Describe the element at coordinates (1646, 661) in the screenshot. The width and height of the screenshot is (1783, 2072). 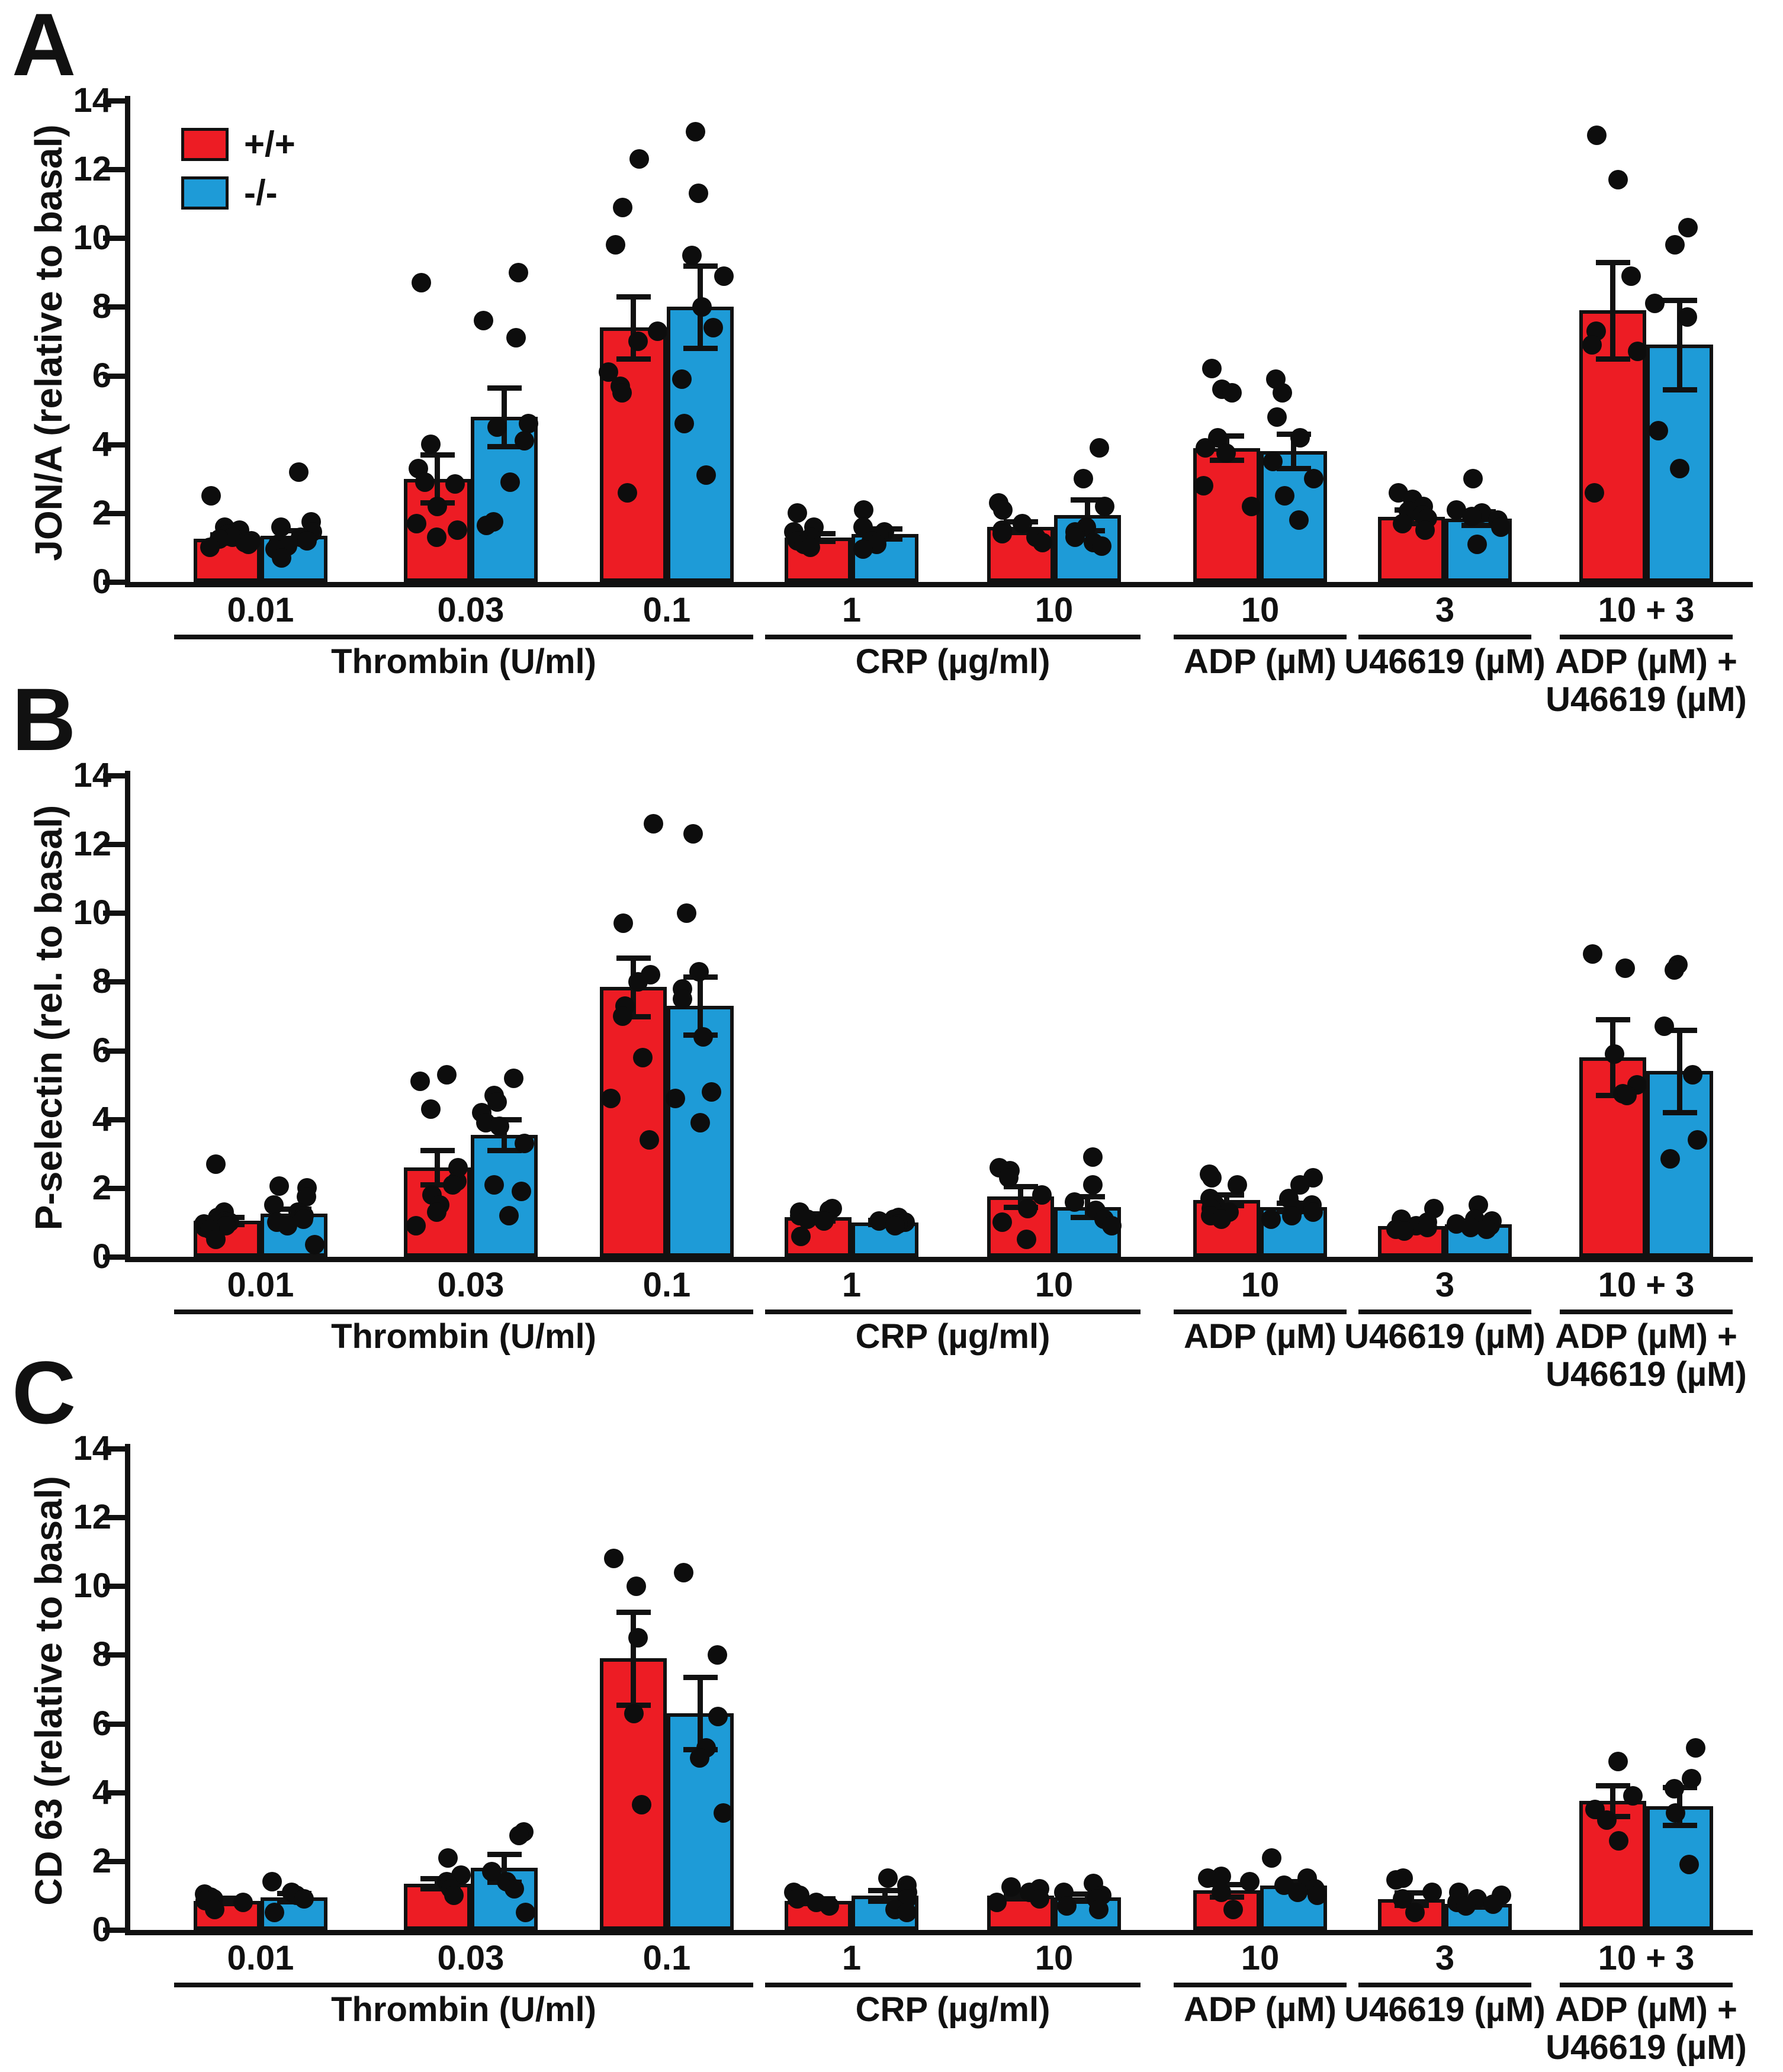
I see `group-label: ADP (µM) +` at that location.